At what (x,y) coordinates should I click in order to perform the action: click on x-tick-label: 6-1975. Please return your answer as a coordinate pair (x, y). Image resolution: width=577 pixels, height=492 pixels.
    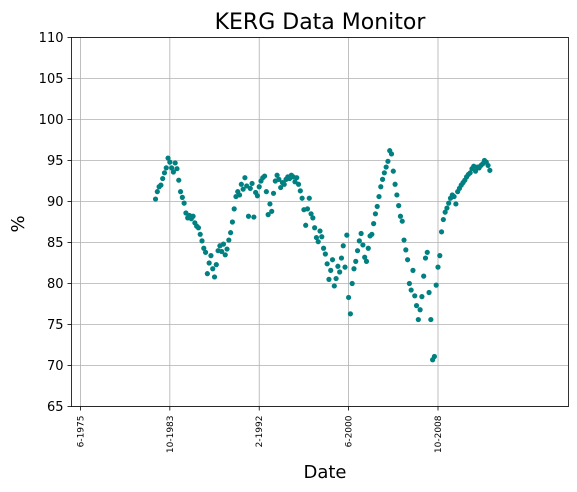
    Looking at the image, I should click on (81, 432).